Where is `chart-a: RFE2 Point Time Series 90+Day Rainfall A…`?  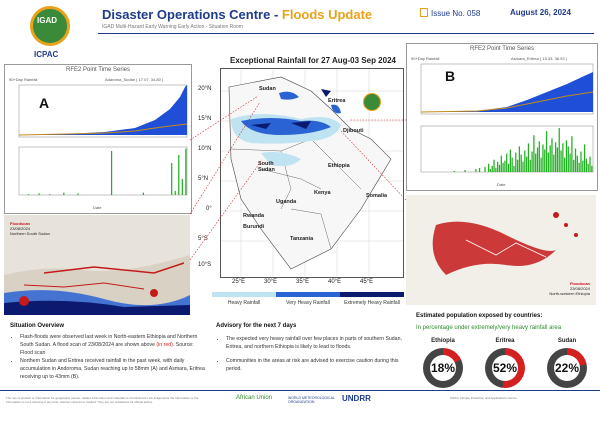
chart-a: RFE2 Point Time Series 90+Day Rainfall A… is located at coordinates (98, 139).